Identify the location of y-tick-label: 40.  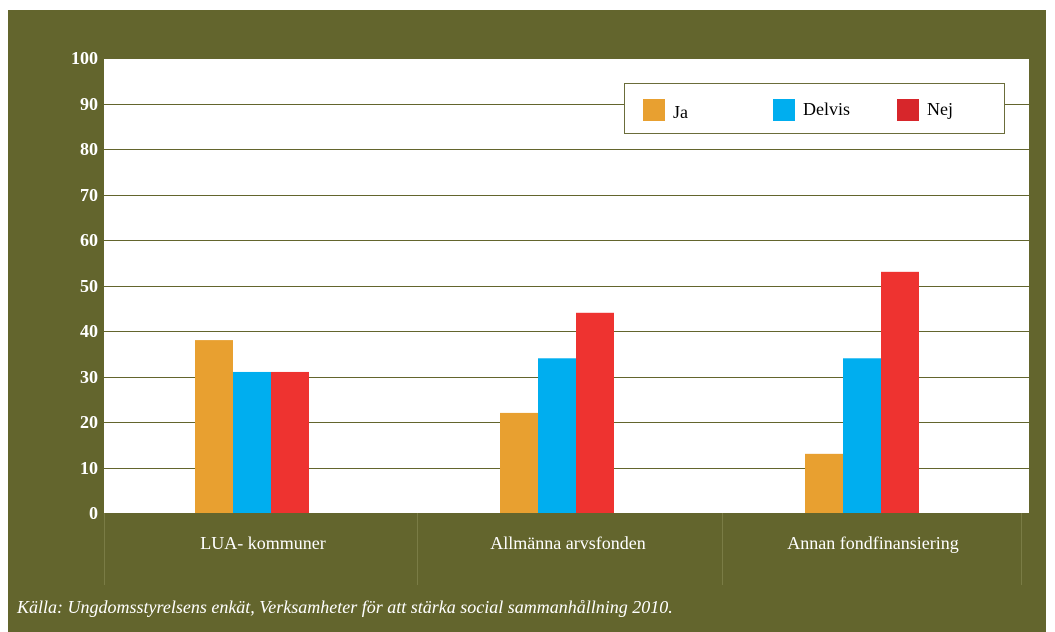
(89, 331).